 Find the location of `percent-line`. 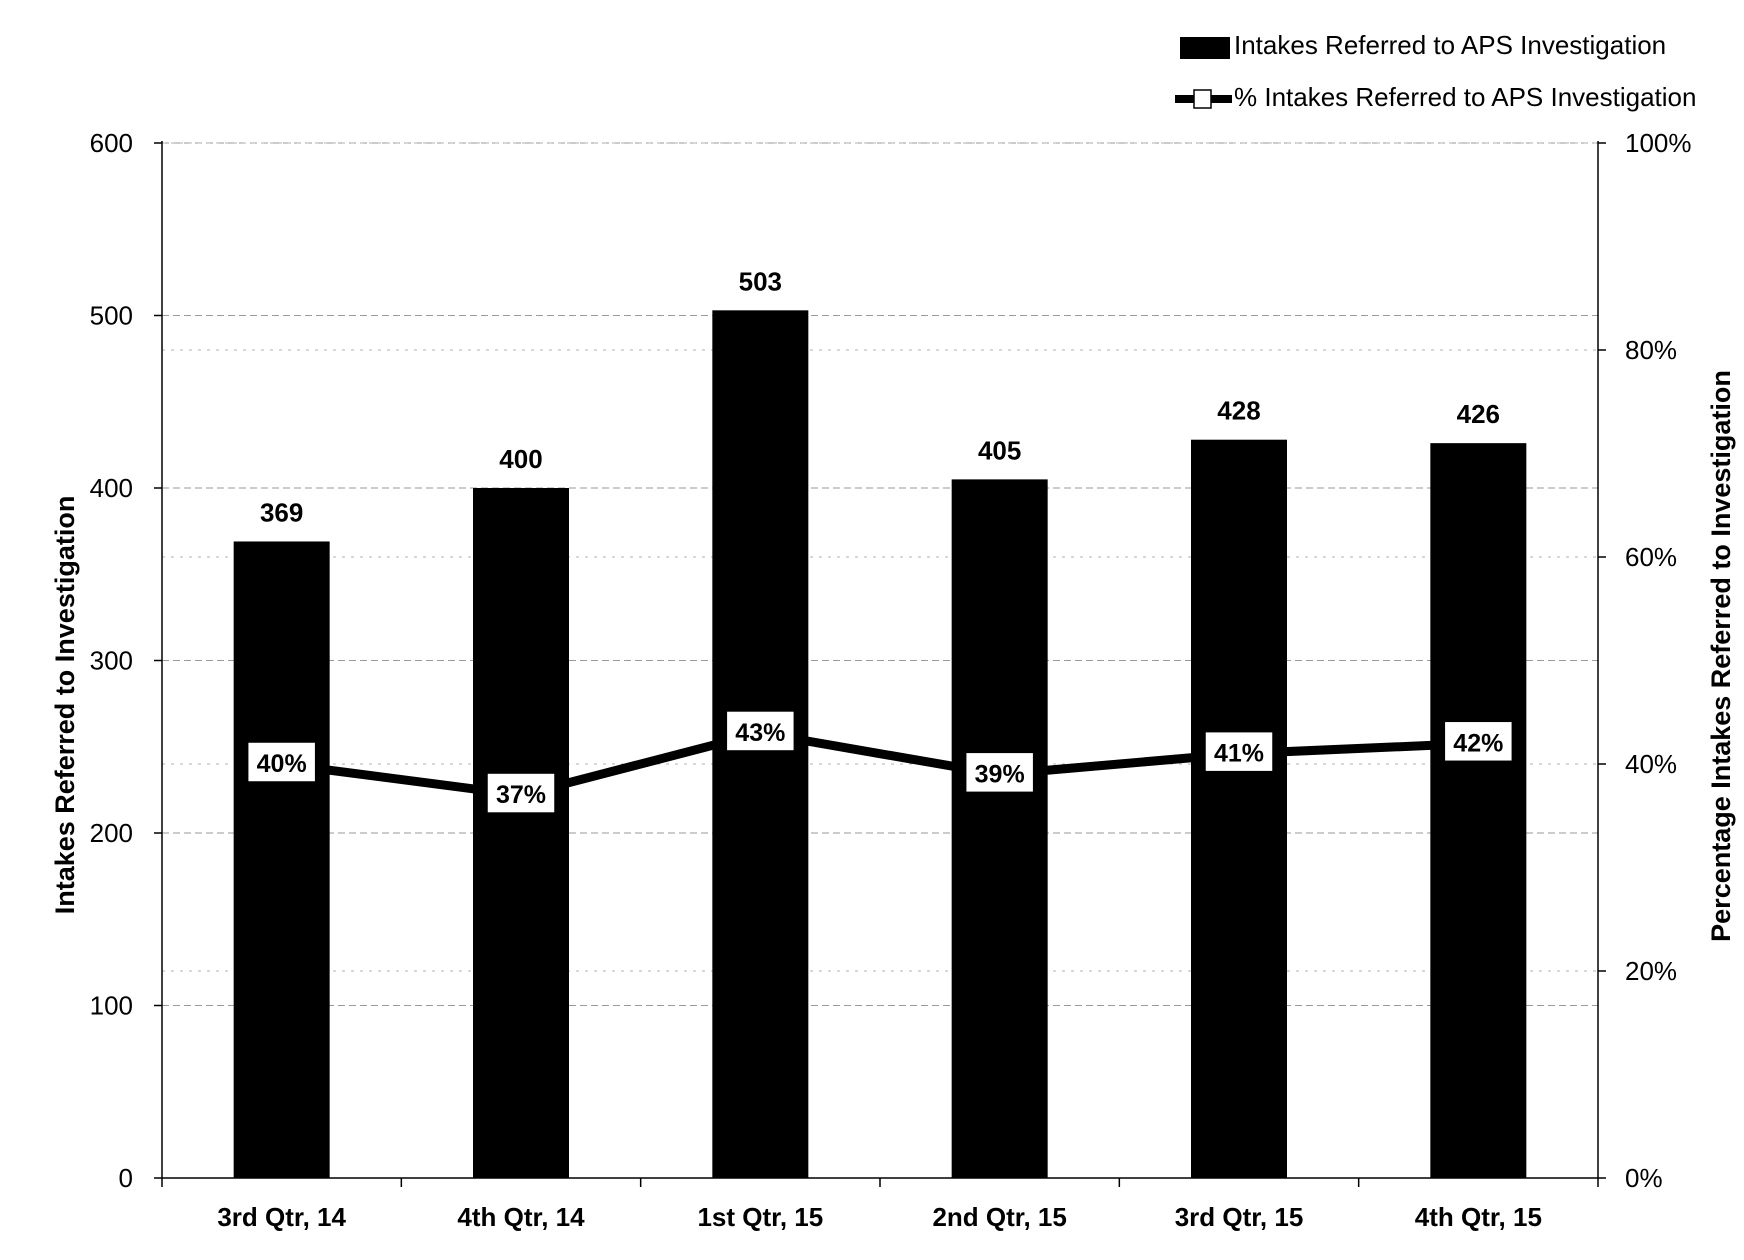

percent-line is located at coordinates (880, 764).